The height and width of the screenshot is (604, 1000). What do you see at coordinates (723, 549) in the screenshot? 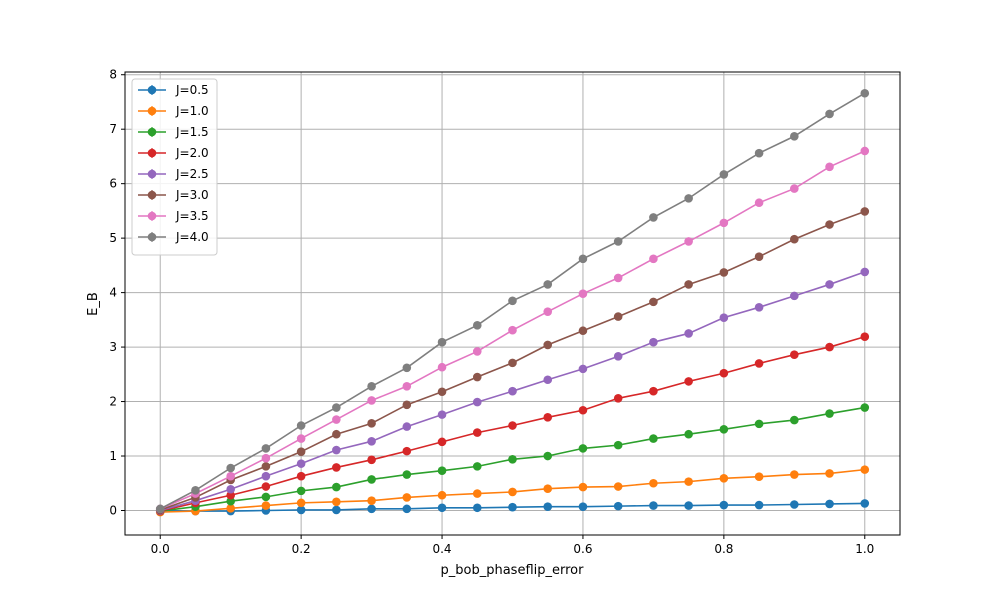
I see `x-tick-label: 0.8` at bounding box center [723, 549].